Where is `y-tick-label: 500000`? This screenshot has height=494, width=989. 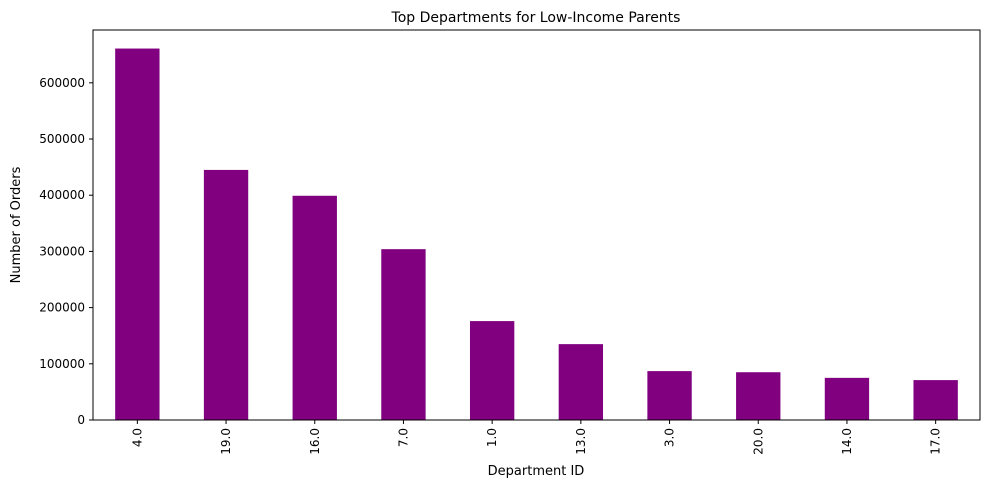
y-tick-label: 500000 is located at coordinates (62, 139).